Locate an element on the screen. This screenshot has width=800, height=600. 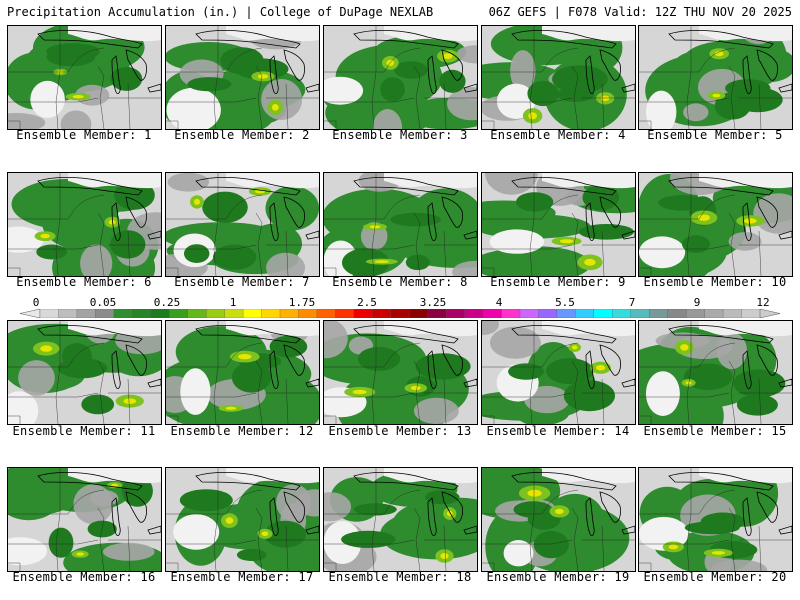
member-label: Ensemble Member: 2 is located at coordinates (242, 135).